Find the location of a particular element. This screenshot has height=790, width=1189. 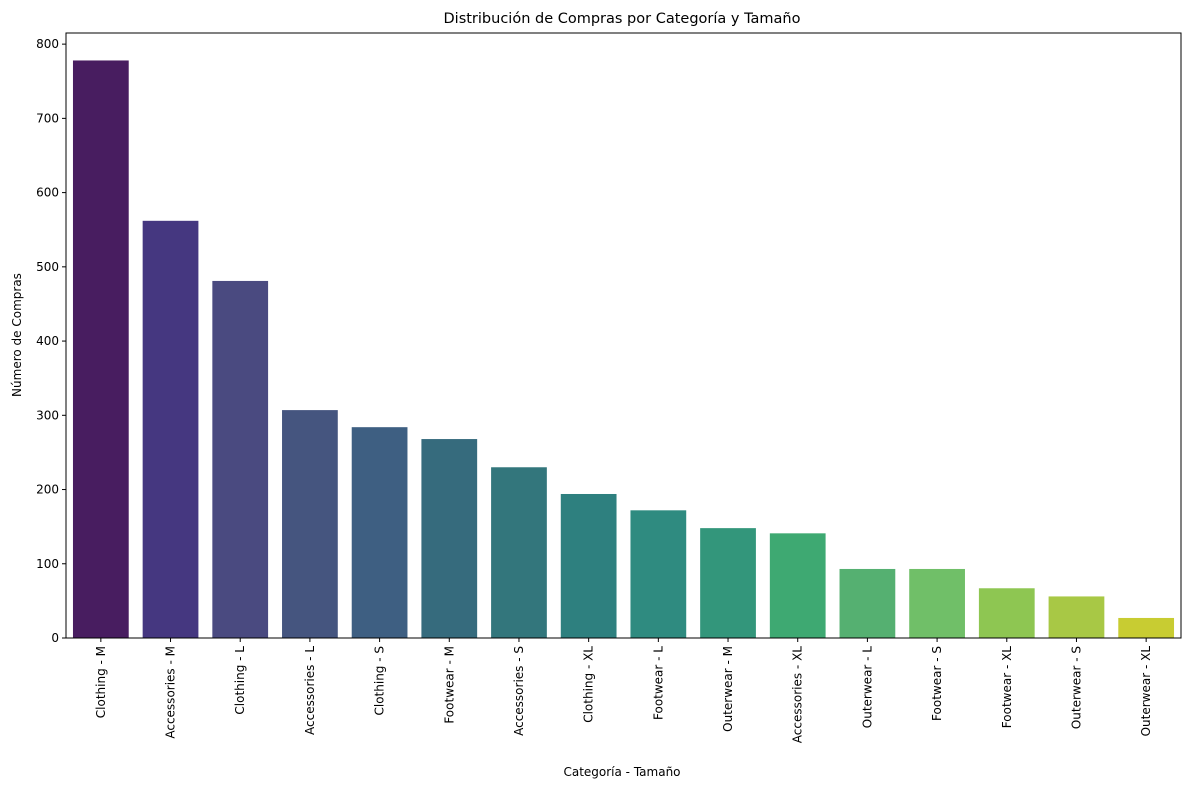

x-tick-label: Accessories - XL is located at coordinates (798, 695).